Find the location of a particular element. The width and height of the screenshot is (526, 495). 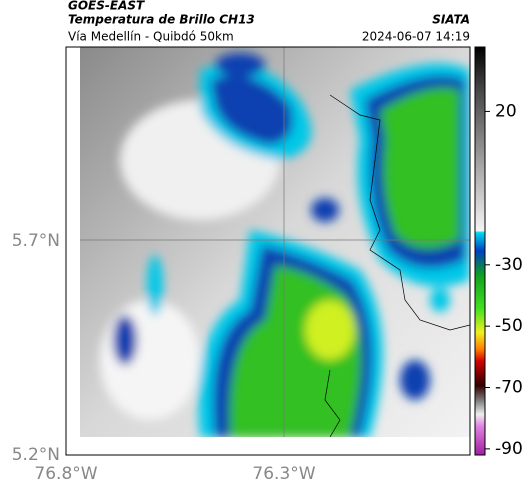

colorbar is located at coordinates (480, 251).